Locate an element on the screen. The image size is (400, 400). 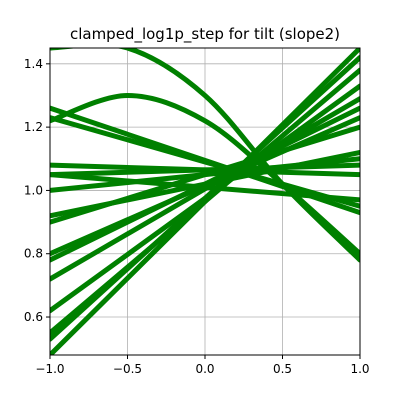
y-tick-label: 1.4 is located at coordinates (33, 64).